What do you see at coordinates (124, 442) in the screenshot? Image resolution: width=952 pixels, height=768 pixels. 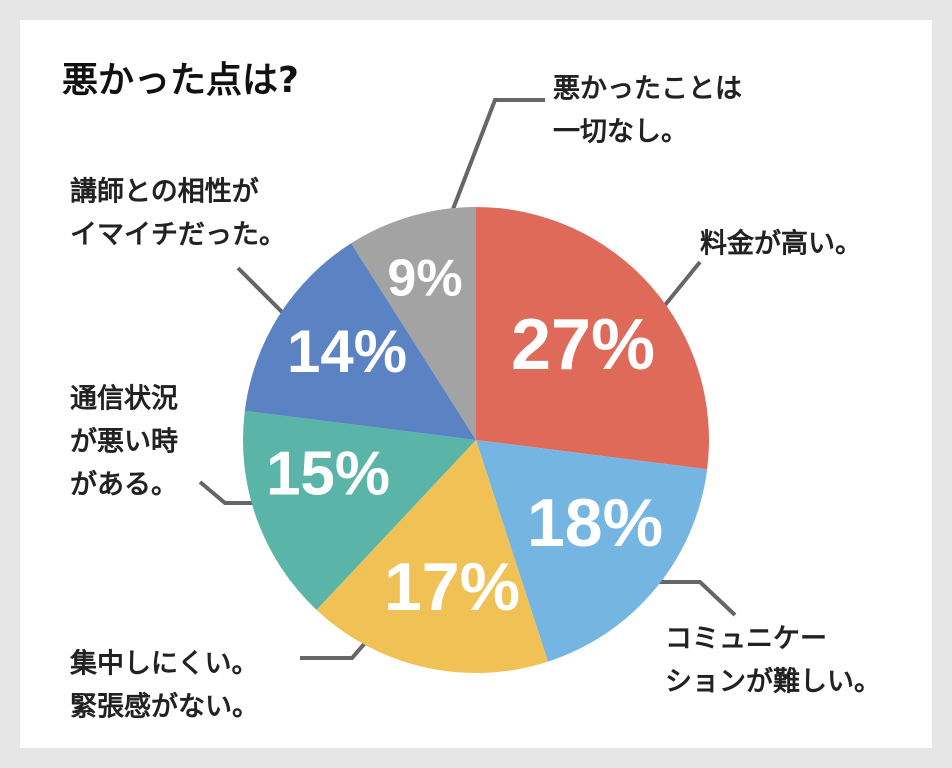 I see `category-label: が悪い時` at bounding box center [124, 442].